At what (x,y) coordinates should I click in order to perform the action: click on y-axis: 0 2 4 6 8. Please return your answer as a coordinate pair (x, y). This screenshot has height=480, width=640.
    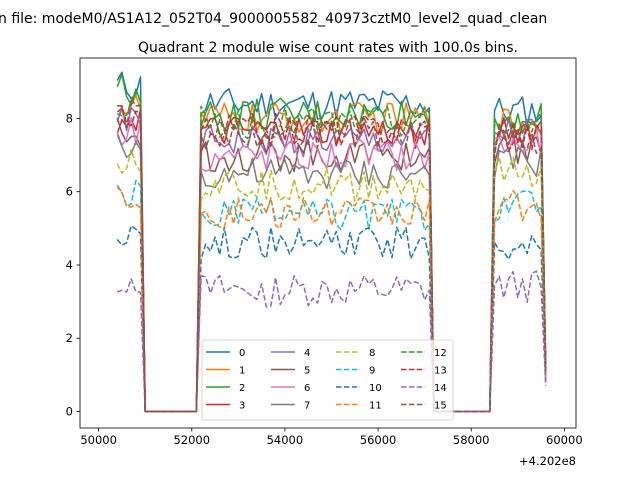
    Looking at the image, I should click on (73, 265).